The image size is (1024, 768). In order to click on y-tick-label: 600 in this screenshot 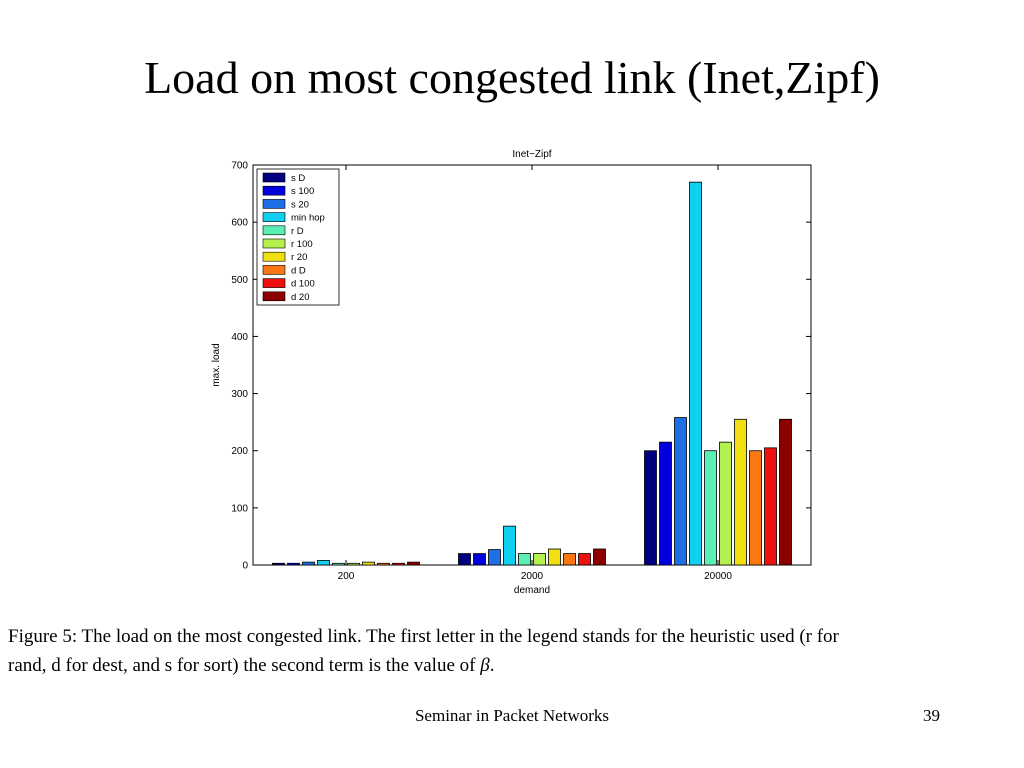, I will do `click(239, 223)`.